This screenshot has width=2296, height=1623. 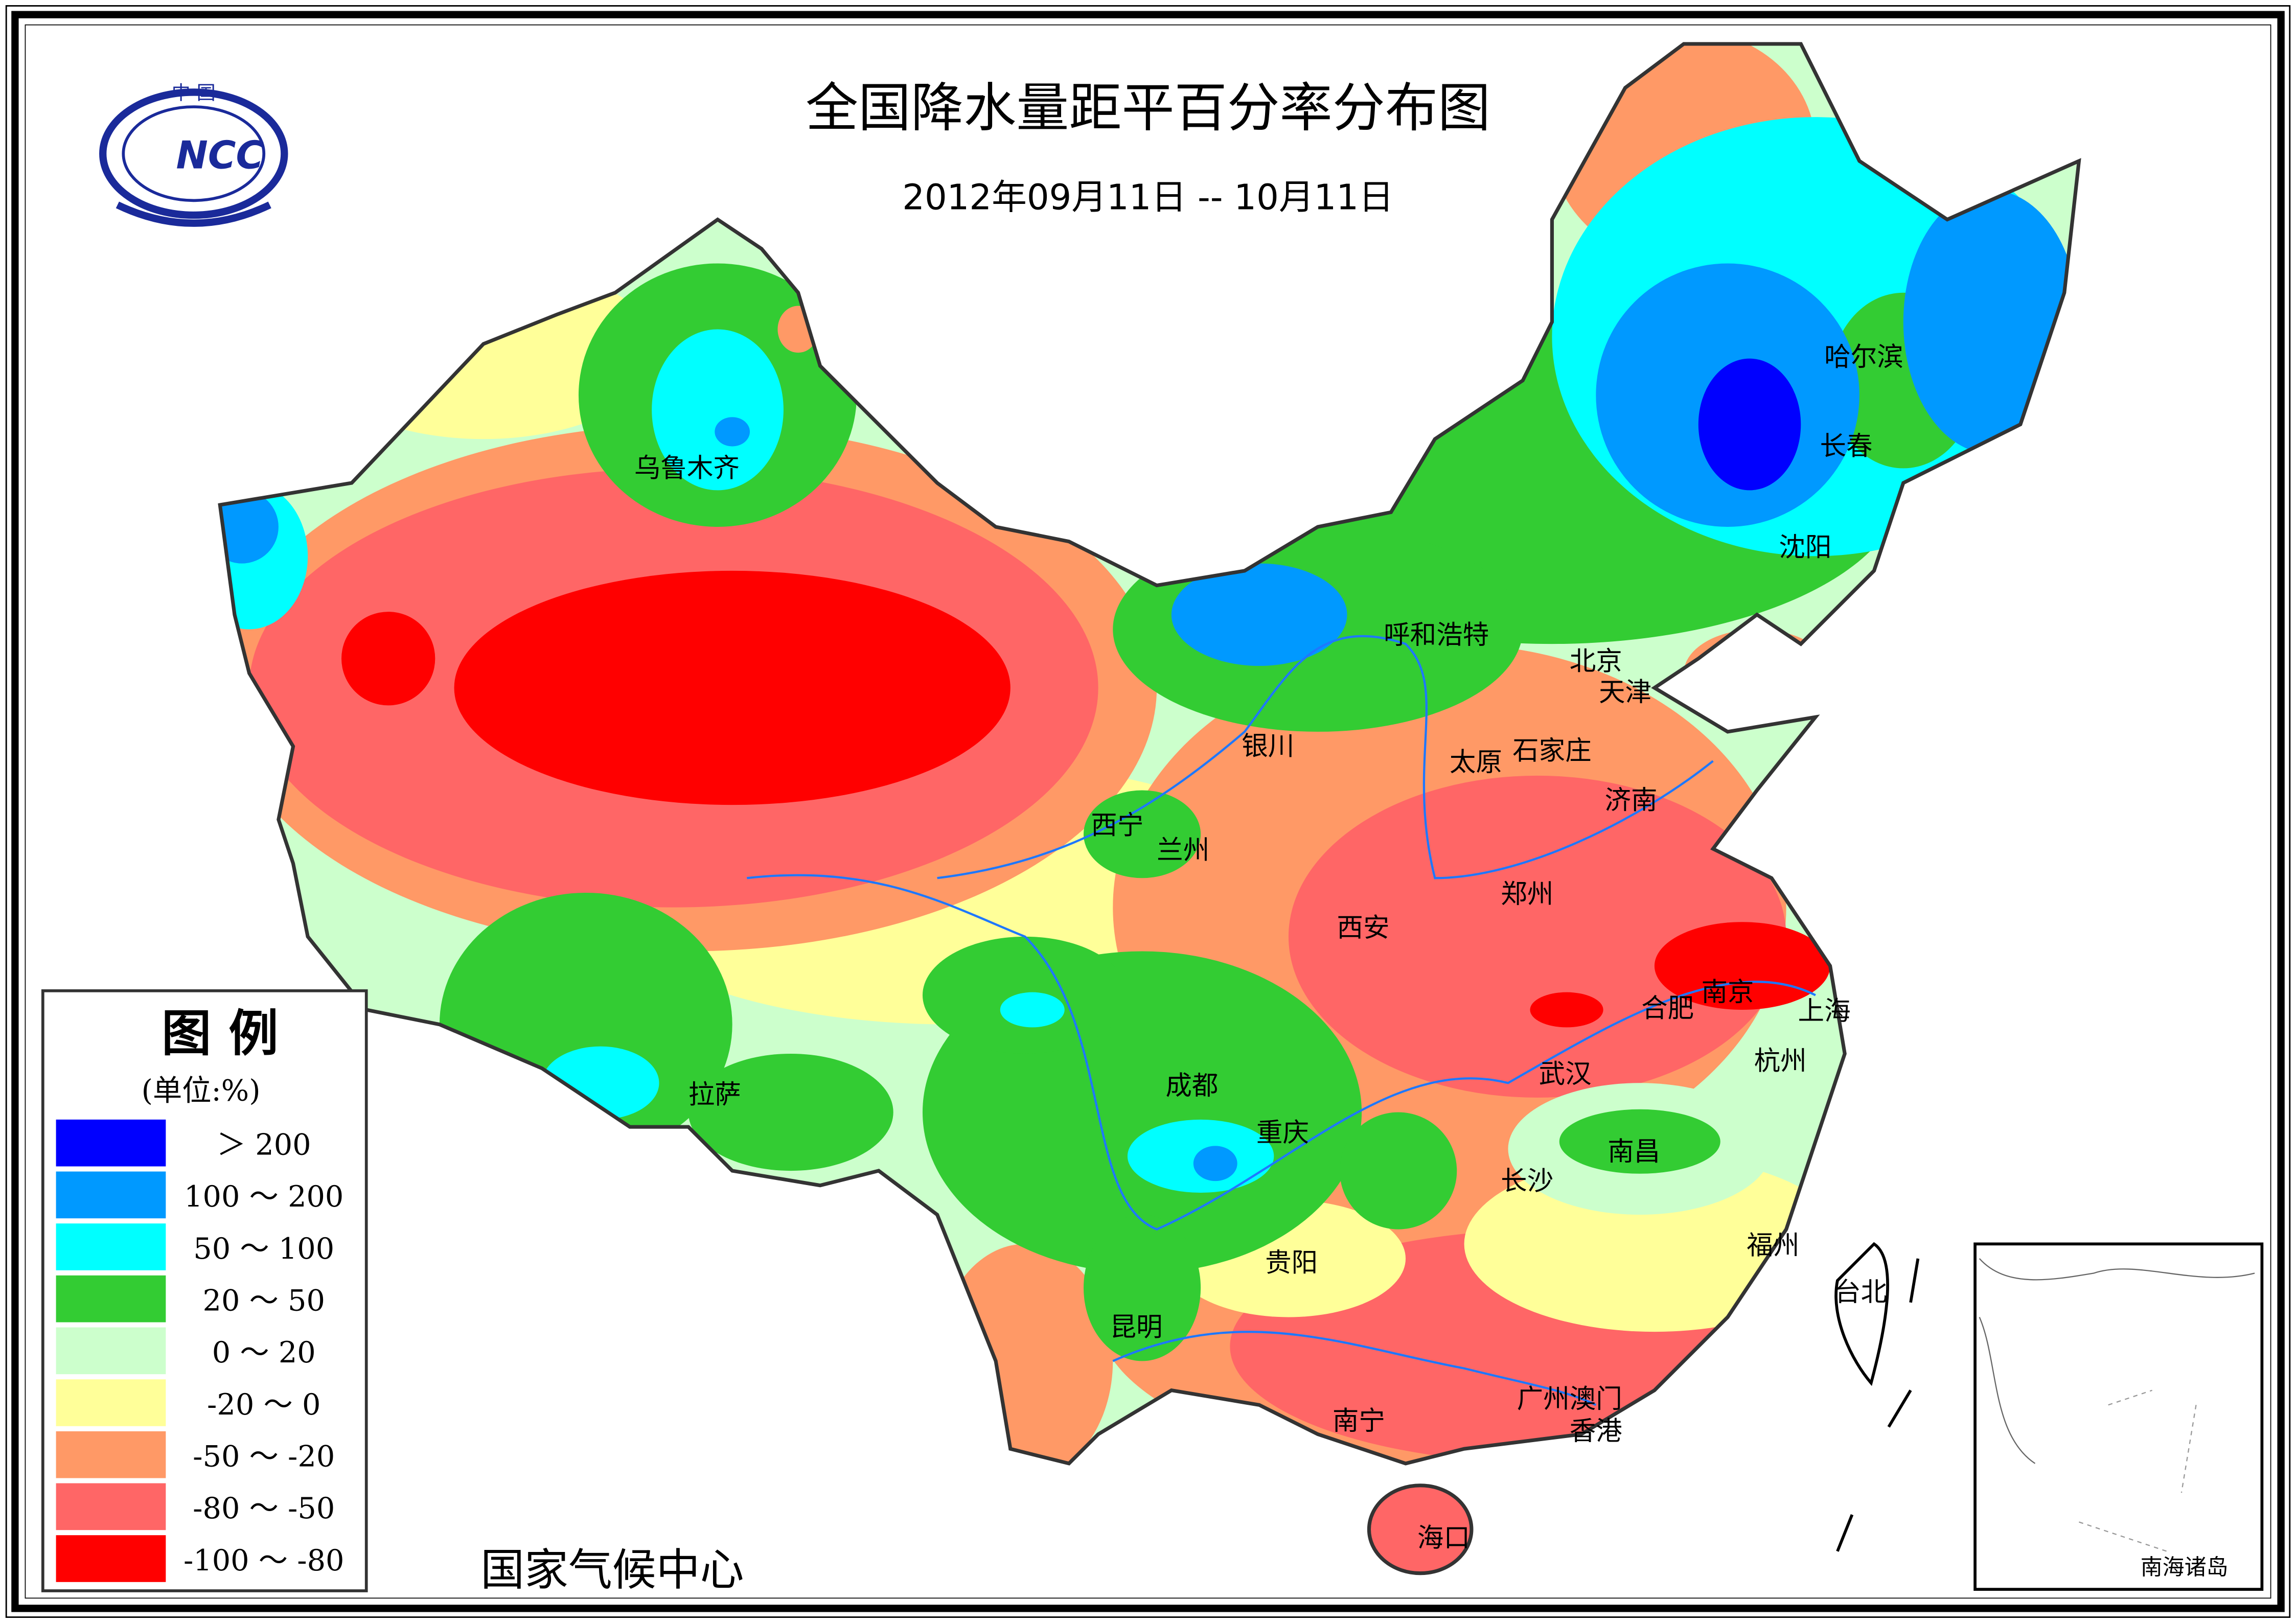 What do you see at coordinates (1359, 1421) in the screenshot?
I see `city-label: 南宁` at bounding box center [1359, 1421].